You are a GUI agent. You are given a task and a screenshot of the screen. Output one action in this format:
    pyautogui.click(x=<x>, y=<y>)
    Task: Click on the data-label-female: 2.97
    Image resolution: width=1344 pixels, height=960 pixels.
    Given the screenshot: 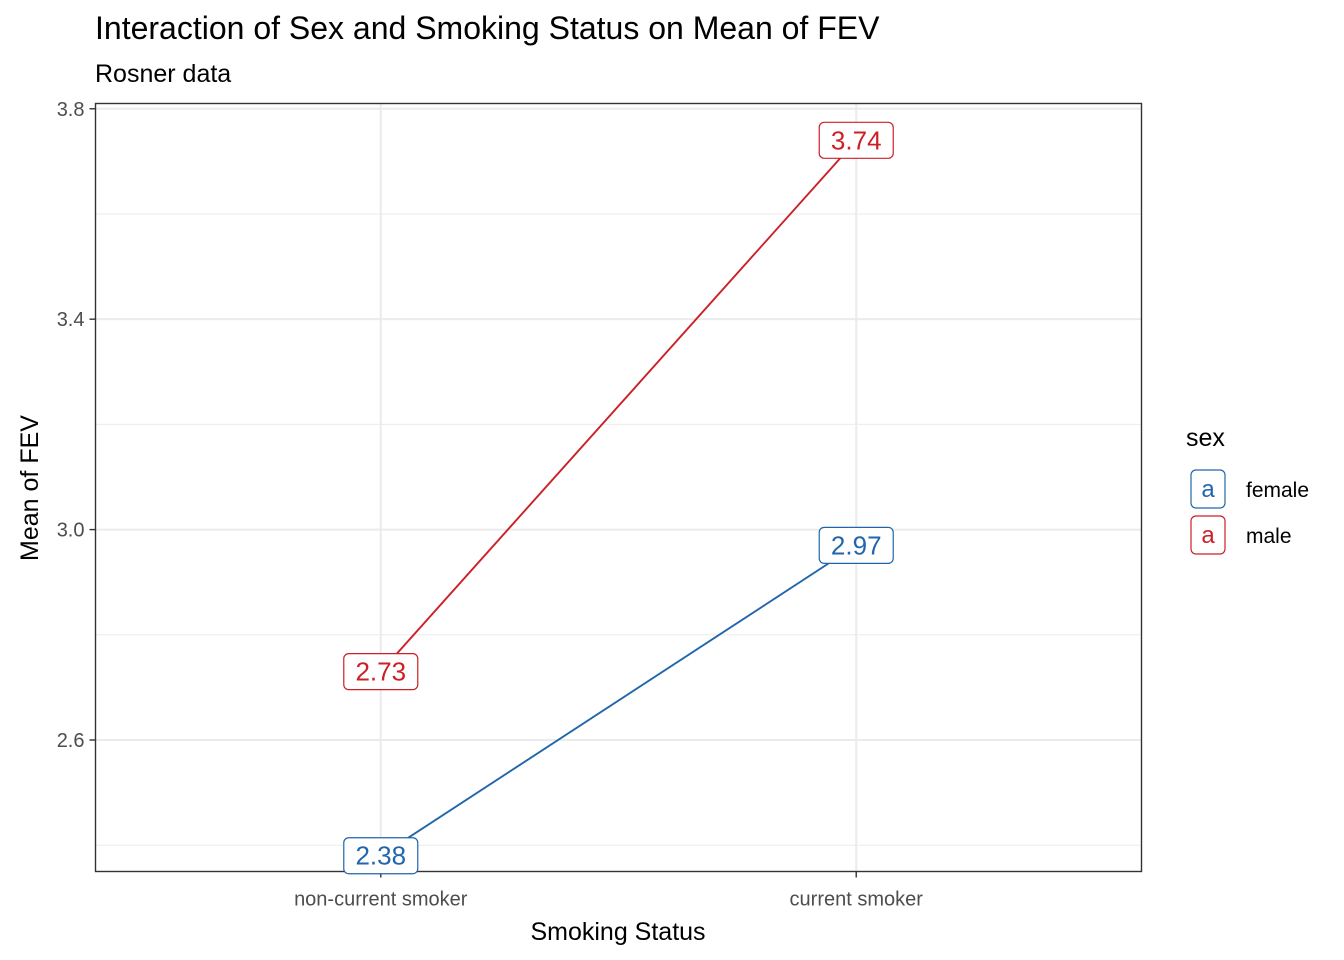 What is the action you would take?
    pyautogui.click(x=856, y=545)
    